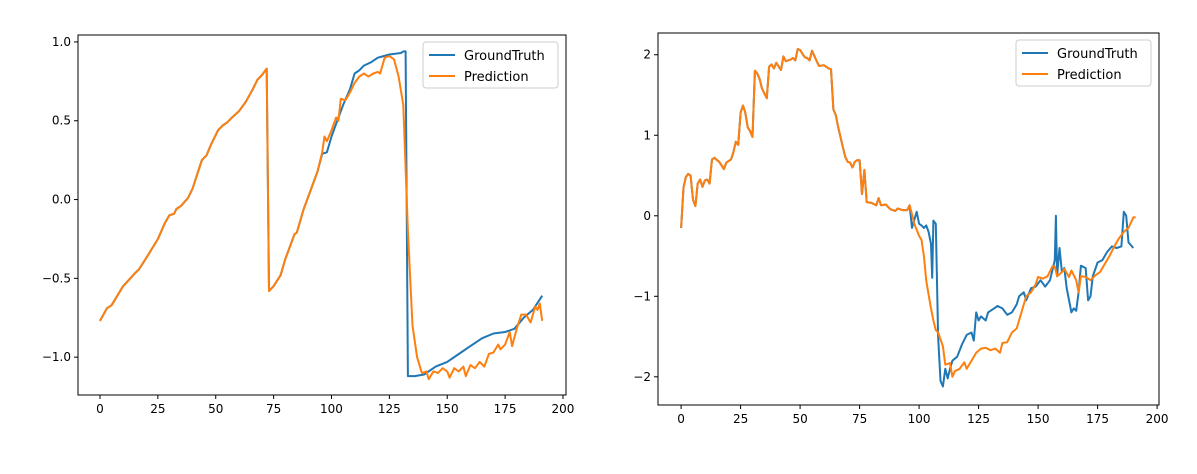  Describe the element at coordinates (61, 121) in the screenshot. I see `y-tick-label: 0.5` at that location.